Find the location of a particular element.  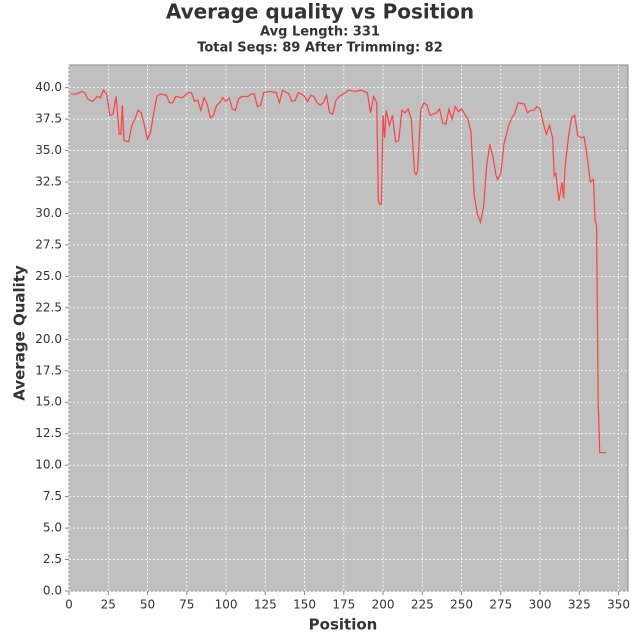

y-tick-label: 12.5 is located at coordinates (48, 433).